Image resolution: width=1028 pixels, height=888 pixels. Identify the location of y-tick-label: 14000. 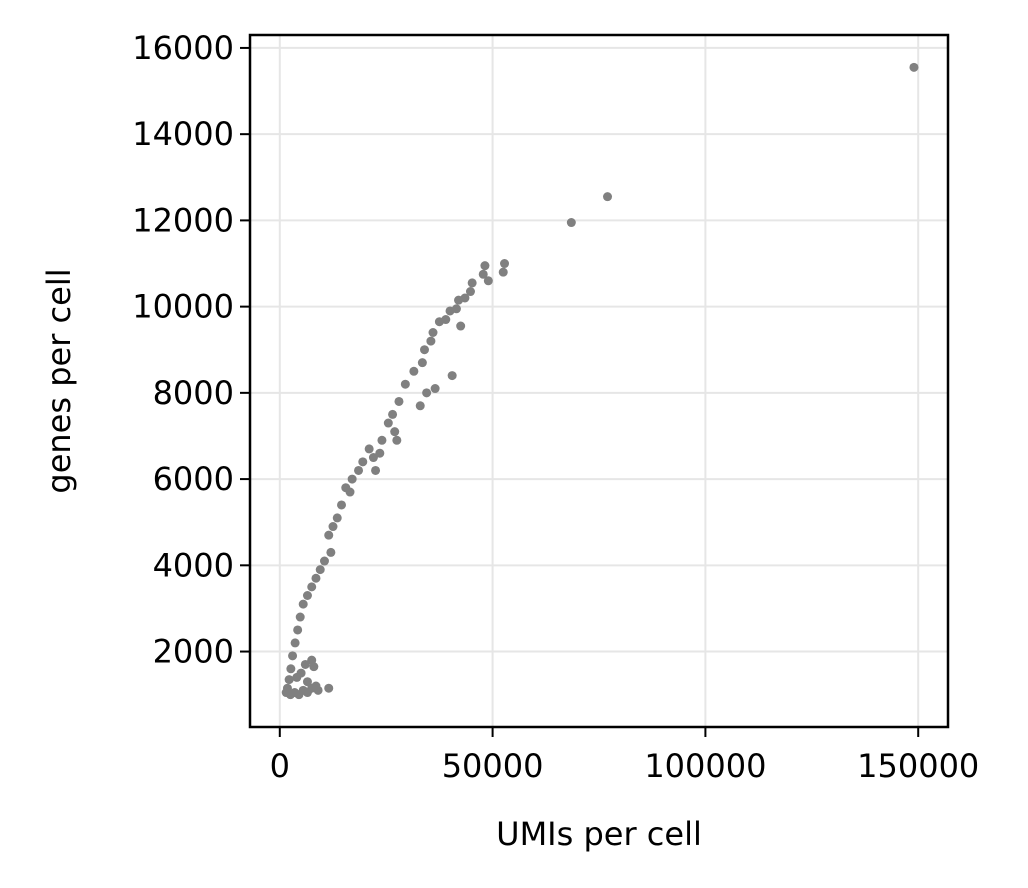
(183, 134).